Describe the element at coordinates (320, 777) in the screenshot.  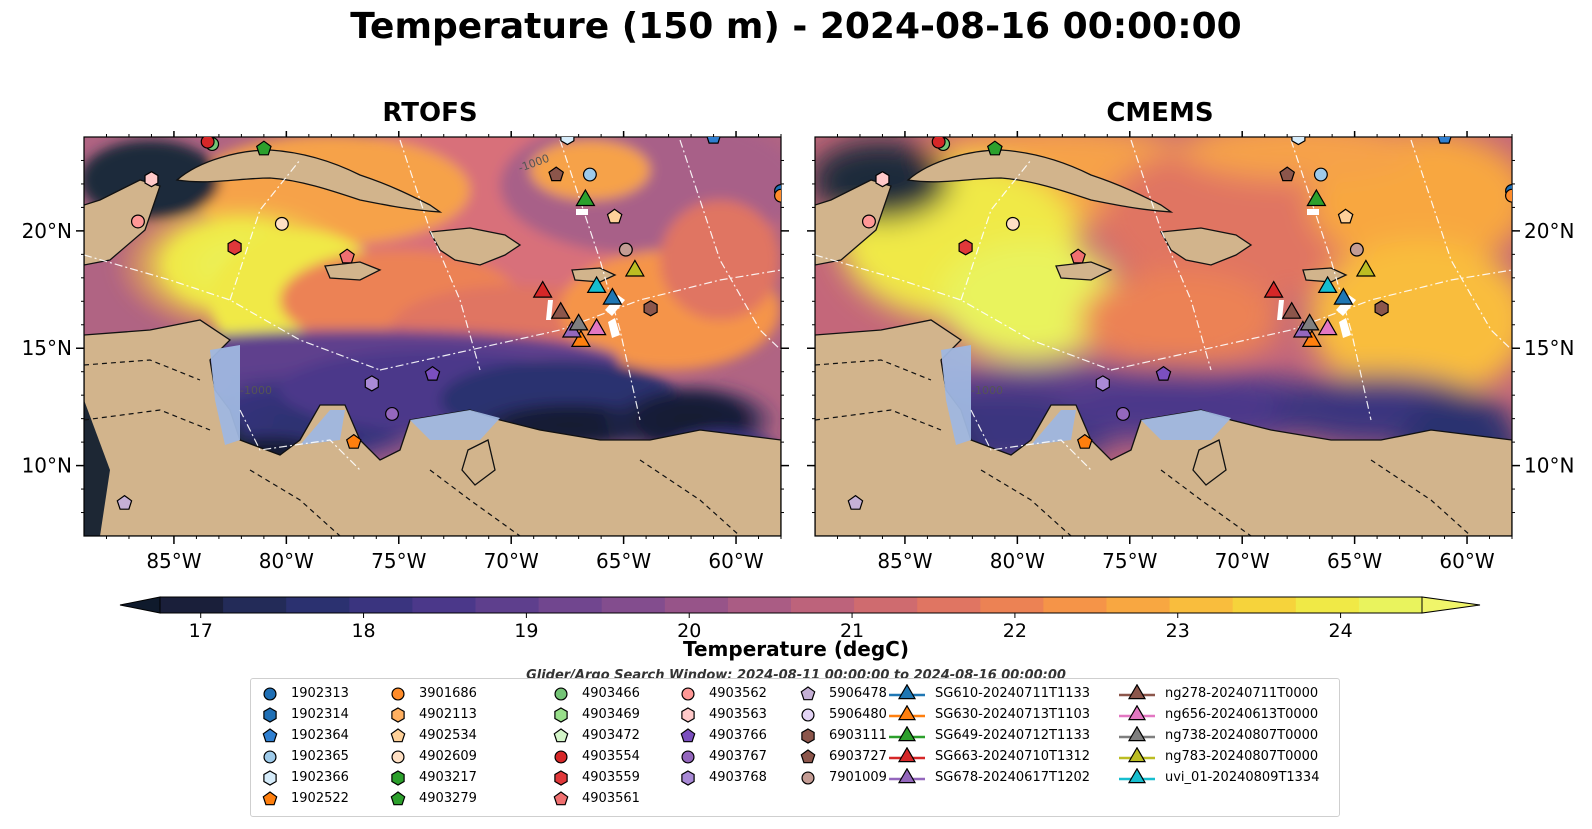
I see `legend-label: 1902366` at that location.